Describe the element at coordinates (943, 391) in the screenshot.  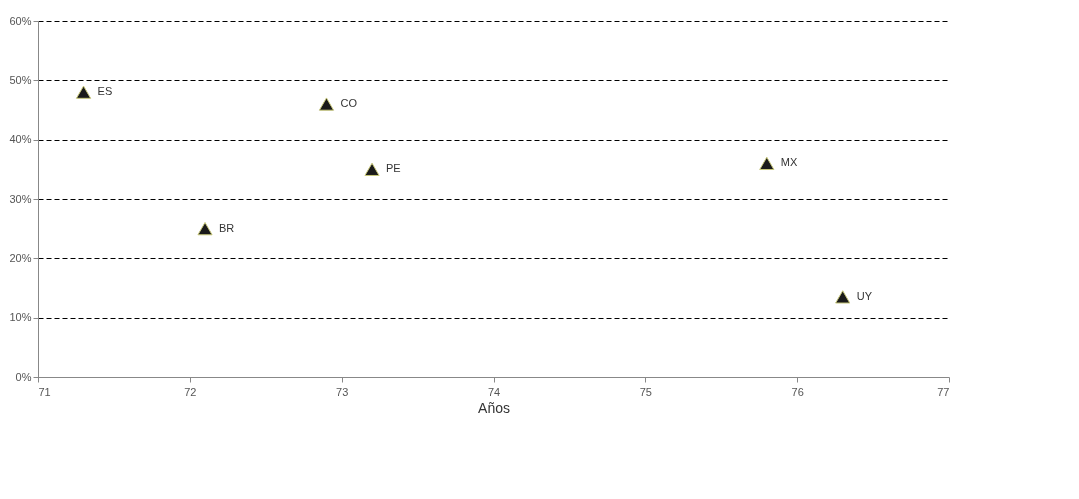
I see `x-tick-label: 77` at that location.